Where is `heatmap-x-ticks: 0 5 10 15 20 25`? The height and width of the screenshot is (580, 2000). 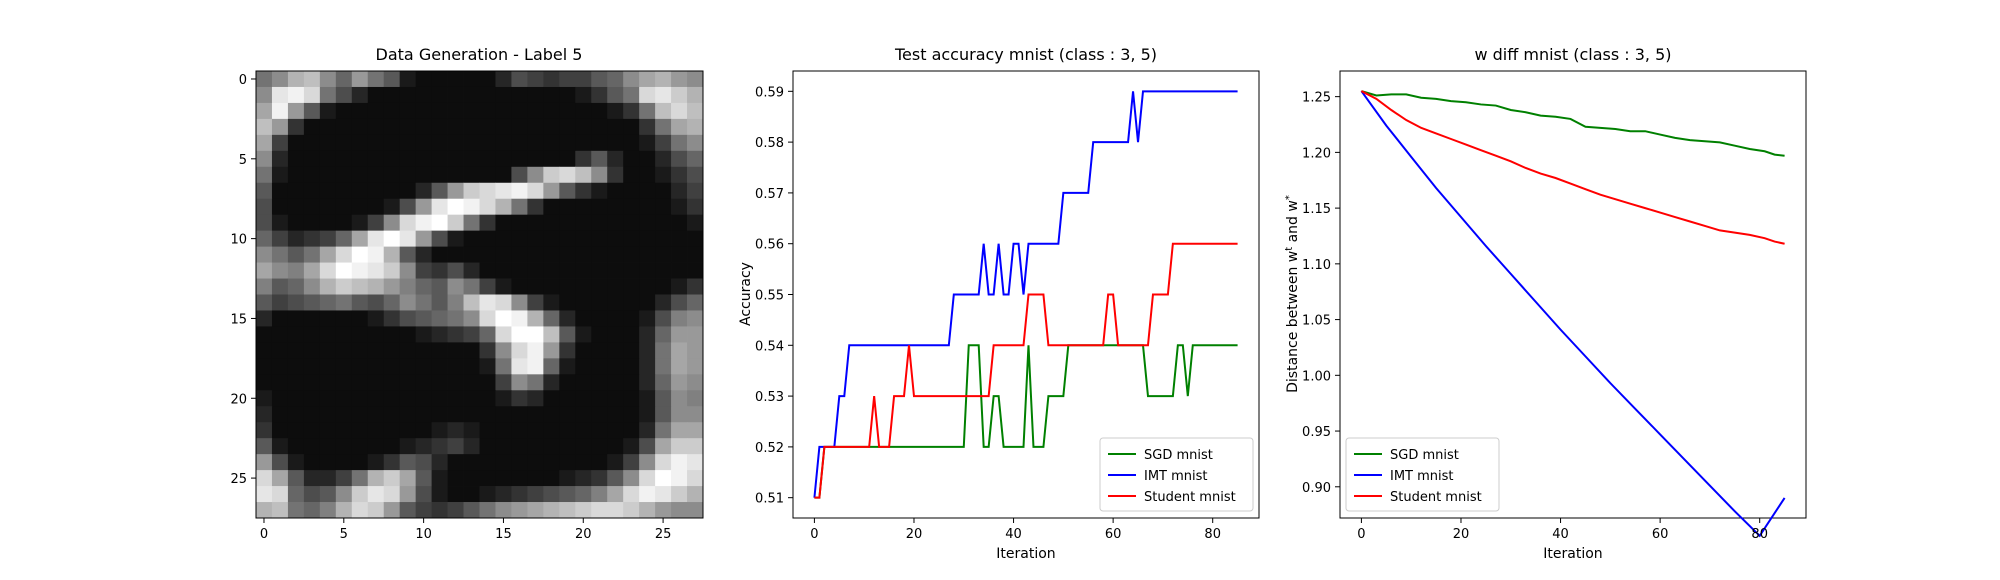 heatmap-x-ticks: 0 5 10 15 20 25 is located at coordinates (465, 530).